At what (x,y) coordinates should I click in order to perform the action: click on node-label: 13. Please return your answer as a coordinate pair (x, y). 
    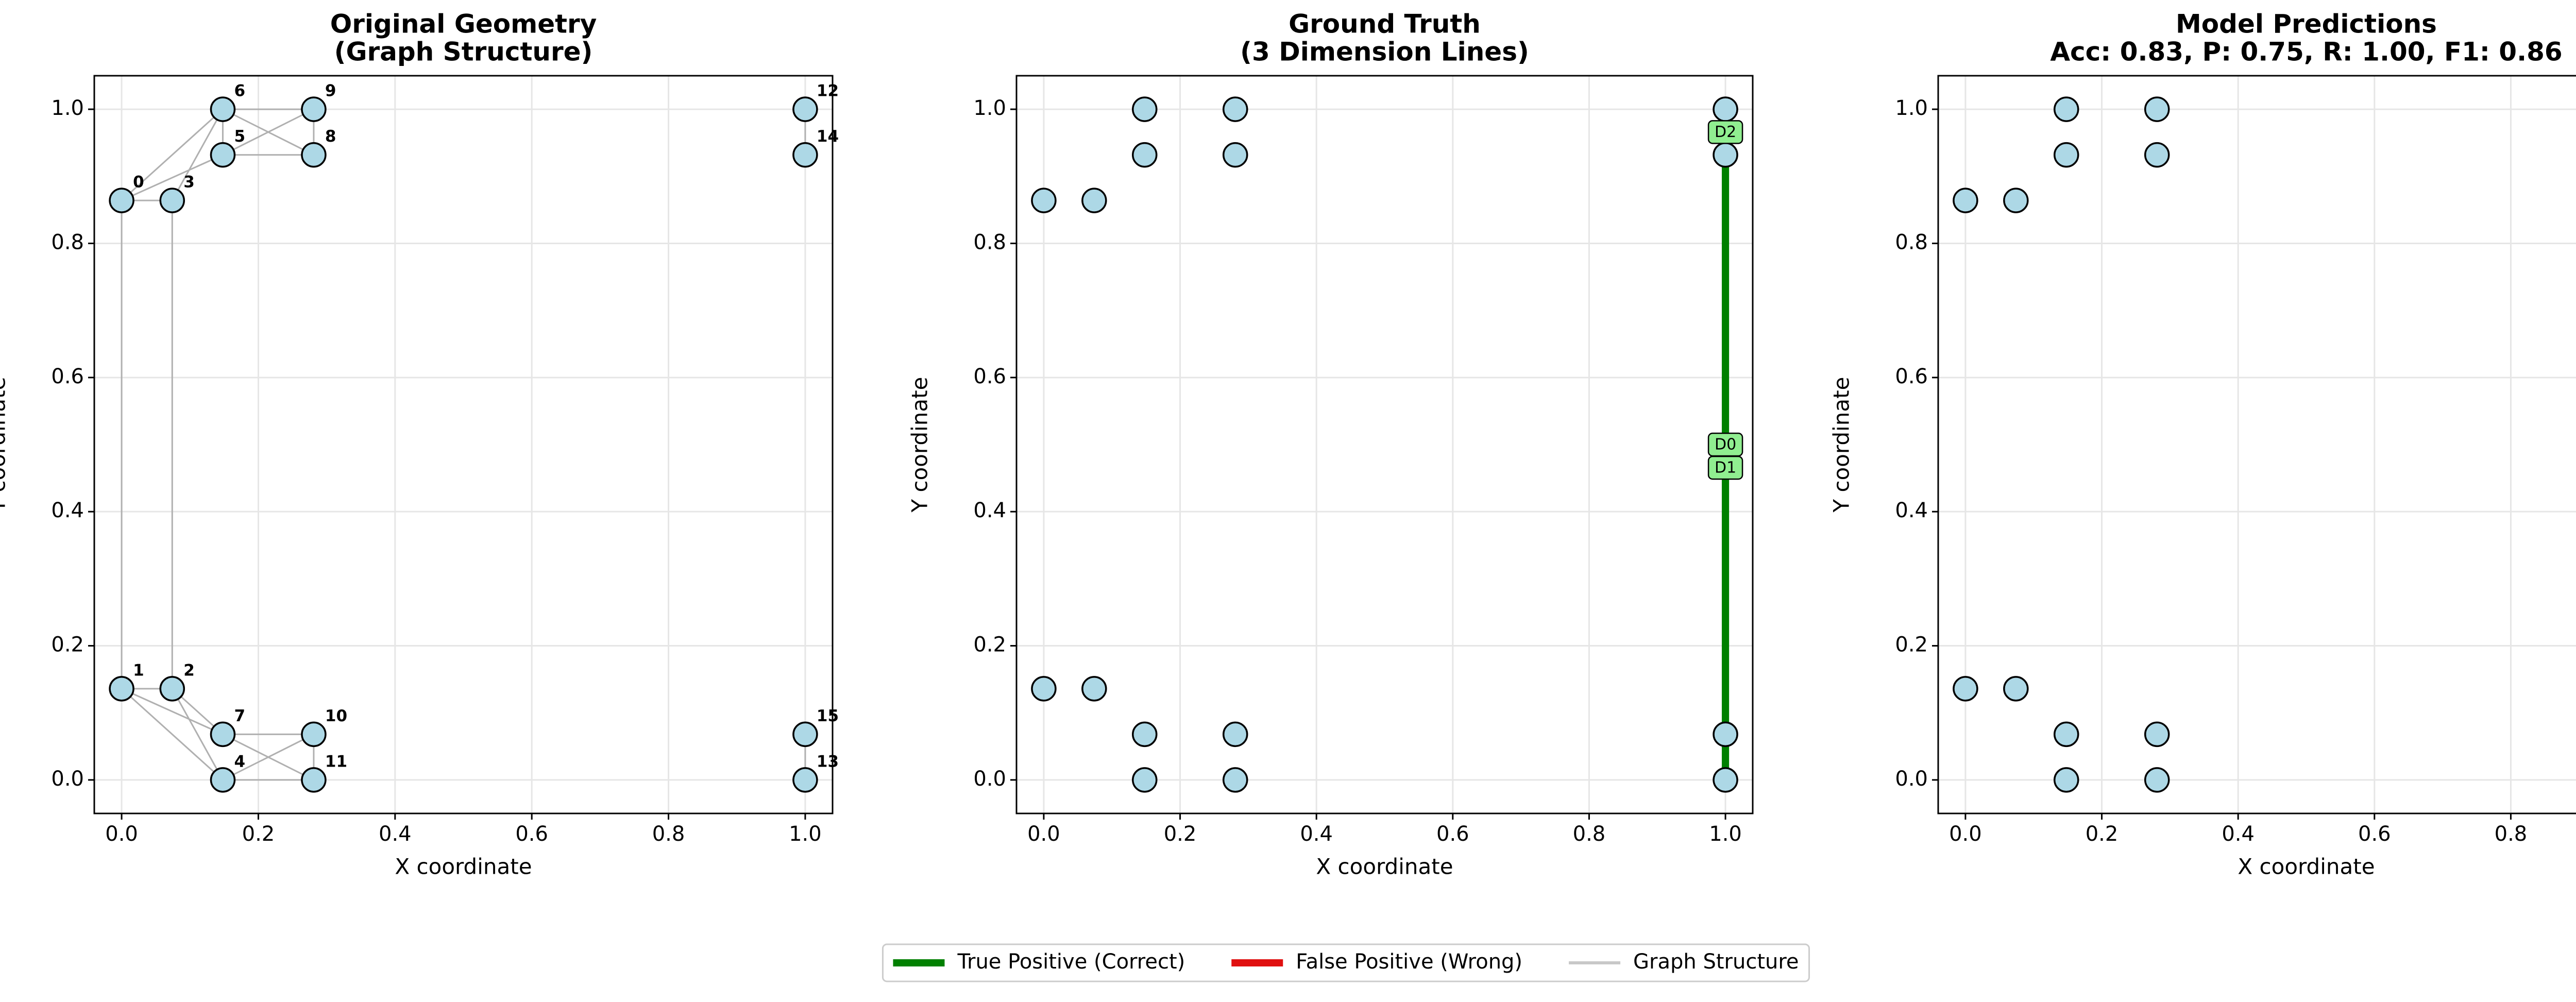
    Looking at the image, I should click on (828, 762).